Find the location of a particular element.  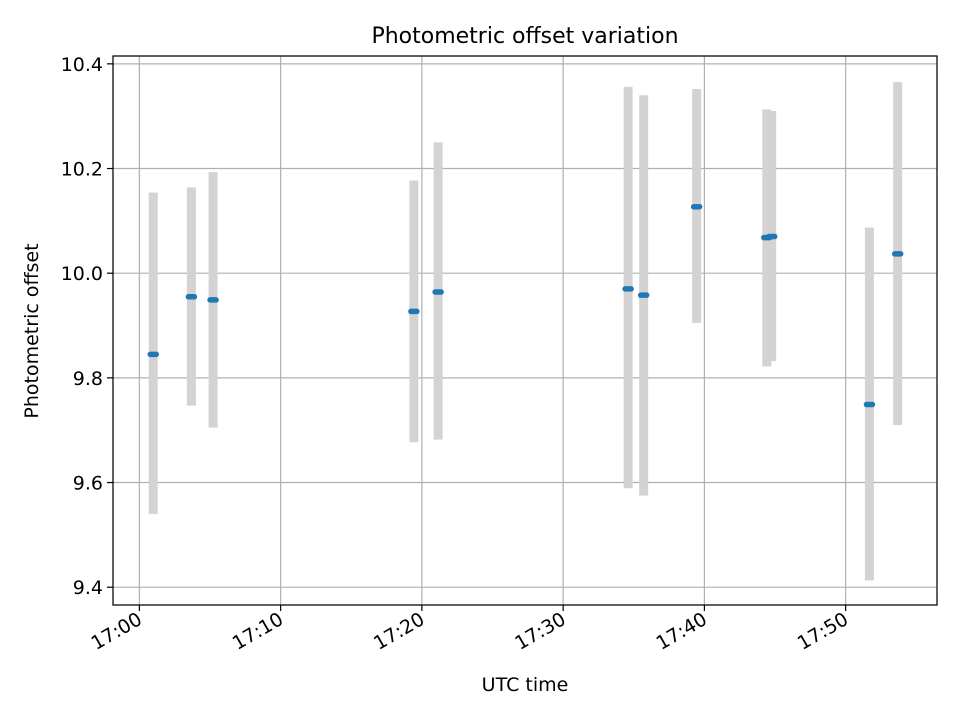

y-axis-label: Photometric offset is located at coordinates (32, 330).